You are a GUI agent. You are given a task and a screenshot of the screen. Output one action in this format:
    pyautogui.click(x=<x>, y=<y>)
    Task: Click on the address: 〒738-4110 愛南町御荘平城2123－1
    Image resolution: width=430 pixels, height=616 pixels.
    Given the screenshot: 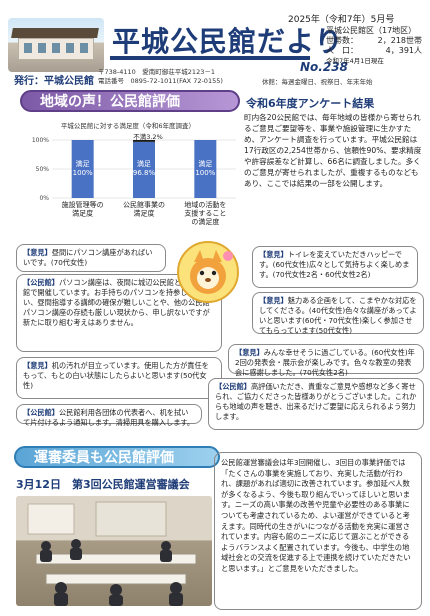 What is the action you would take?
    pyautogui.click(x=156, y=72)
    